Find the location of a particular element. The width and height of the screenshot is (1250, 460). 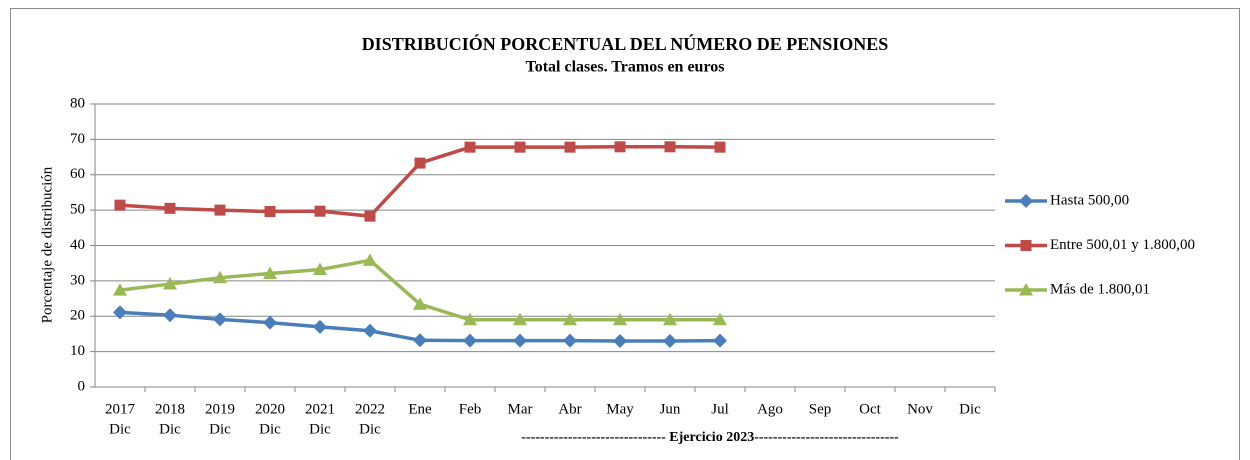

x-tick-label: Jul is located at coordinates (720, 409).